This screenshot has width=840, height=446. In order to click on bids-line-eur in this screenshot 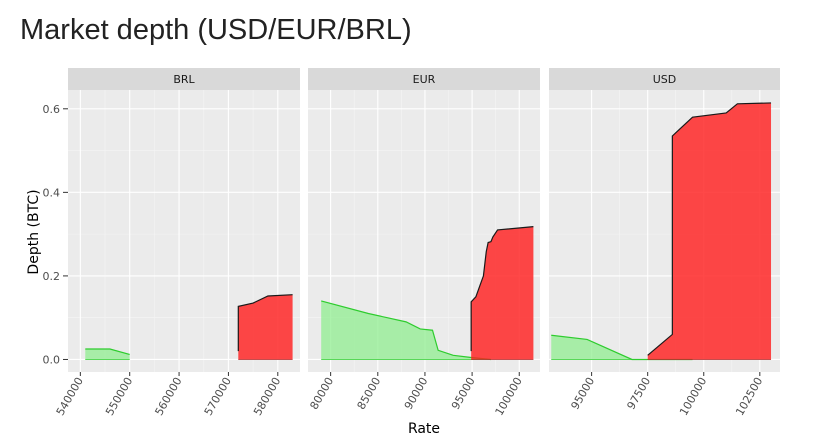, I will do `click(406, 330)`.